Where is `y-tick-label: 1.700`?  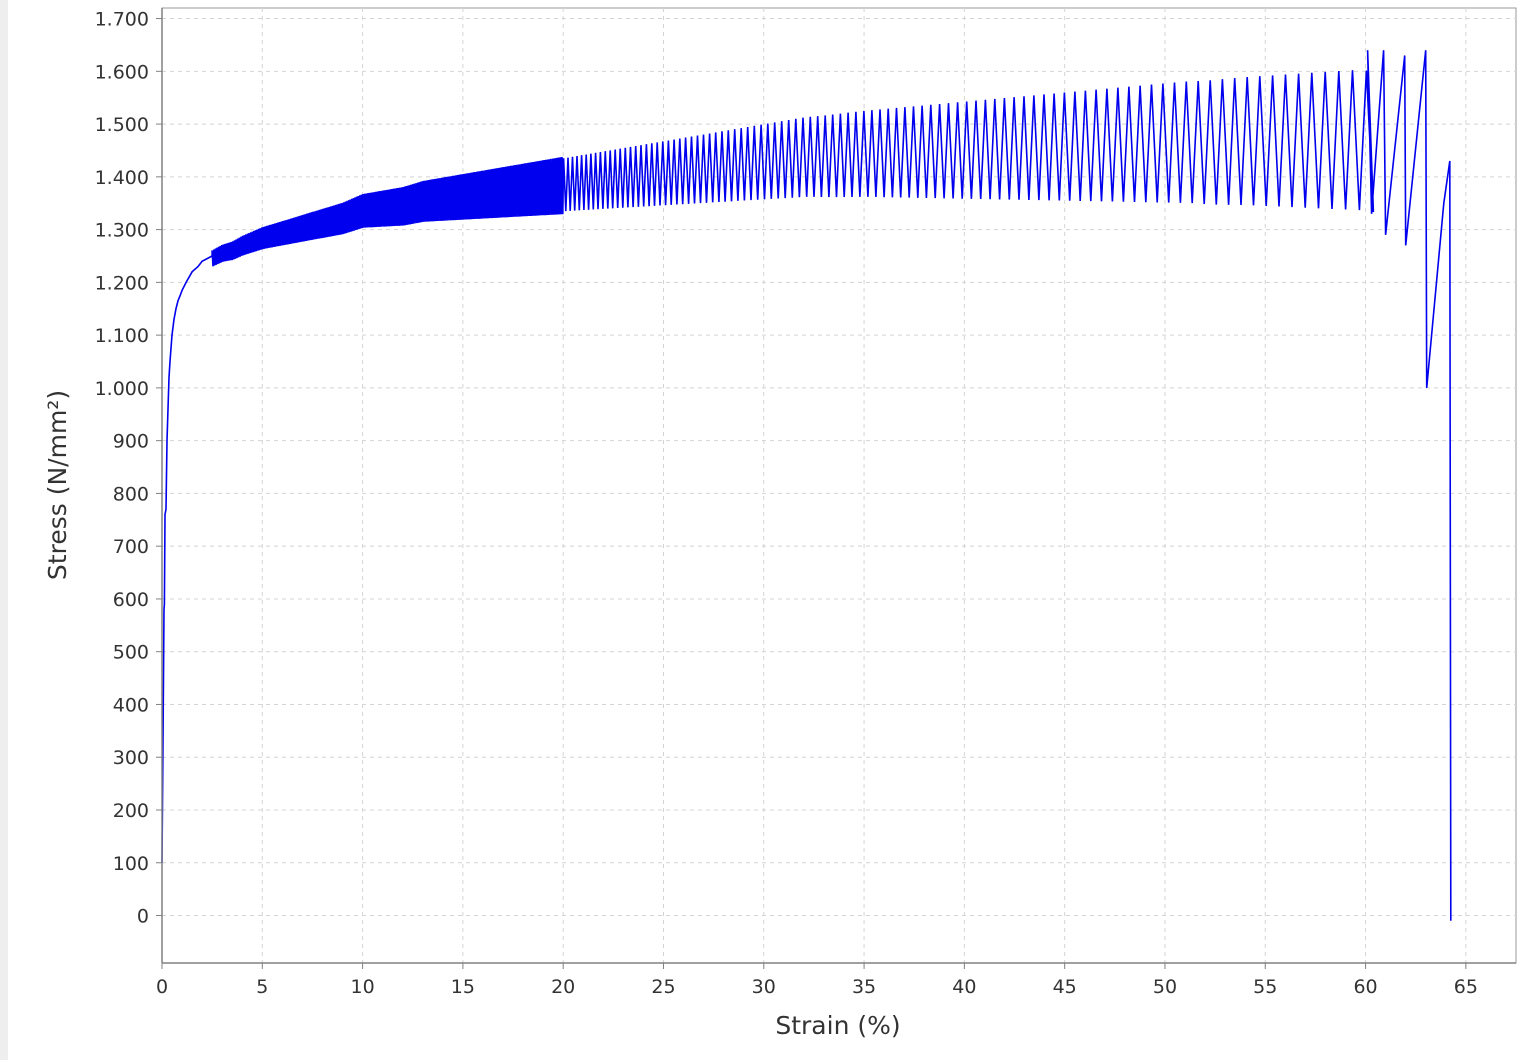
y-tick-label: 1.700 is located at coordinates (122, 20).